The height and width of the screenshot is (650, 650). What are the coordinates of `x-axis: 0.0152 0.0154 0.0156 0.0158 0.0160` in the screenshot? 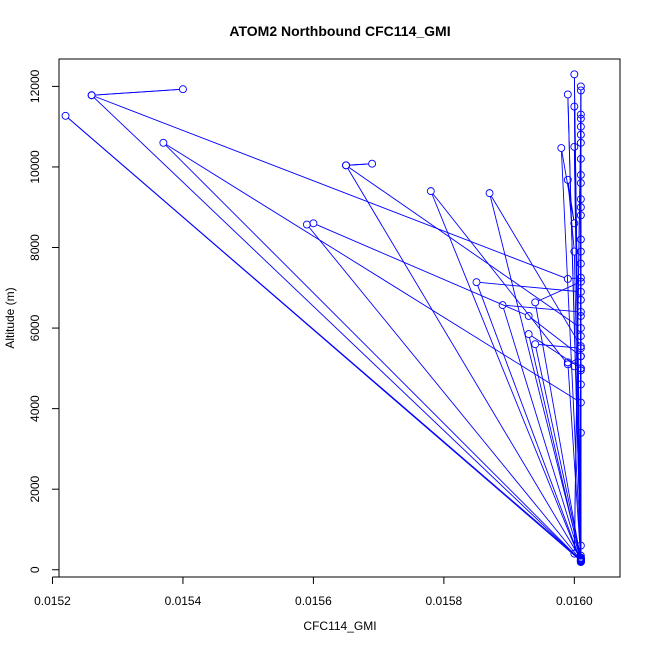 It's located at (313, 592).